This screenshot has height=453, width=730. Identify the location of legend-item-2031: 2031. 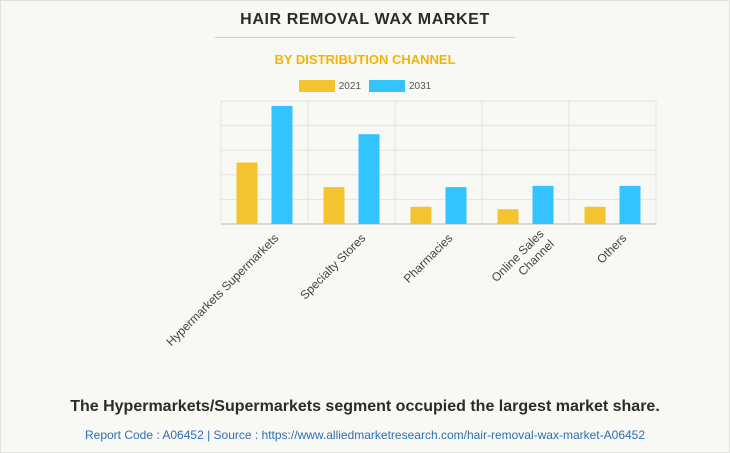
(400, 86).